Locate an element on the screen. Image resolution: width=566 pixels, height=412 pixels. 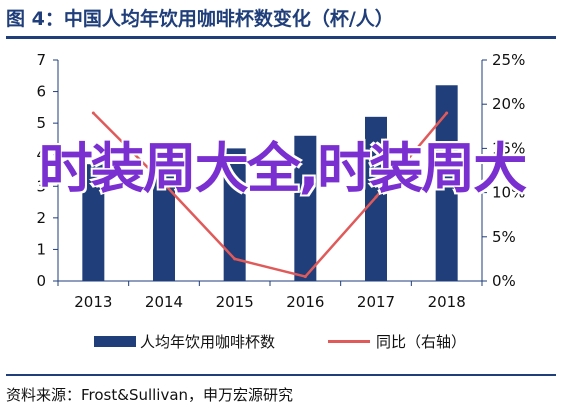
y-right-tick-label: 10% is located at coordinates (508, 193).